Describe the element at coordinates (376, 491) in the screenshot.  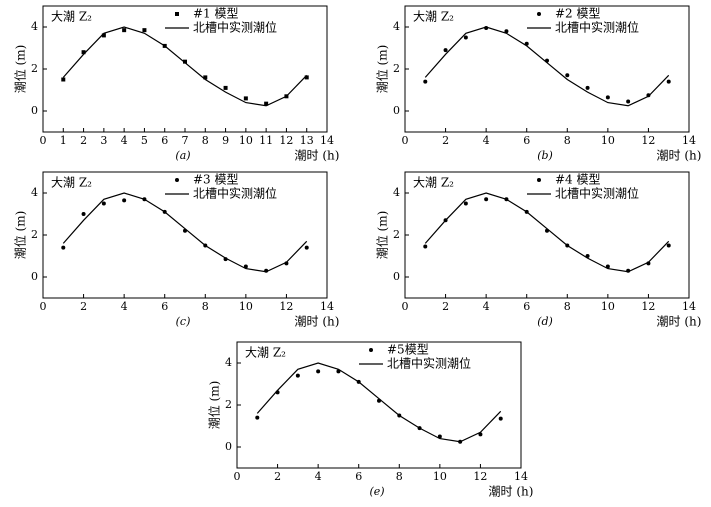
I see `caption: (e)` at that location.